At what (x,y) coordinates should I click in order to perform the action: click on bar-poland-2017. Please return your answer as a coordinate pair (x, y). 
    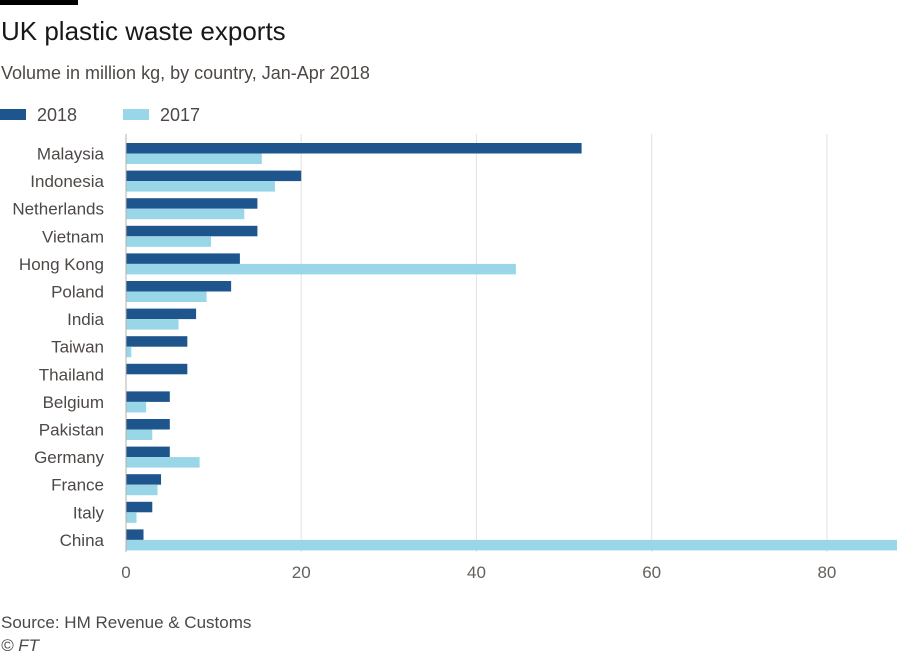
    Looking at the image, I should click on (166, 296).